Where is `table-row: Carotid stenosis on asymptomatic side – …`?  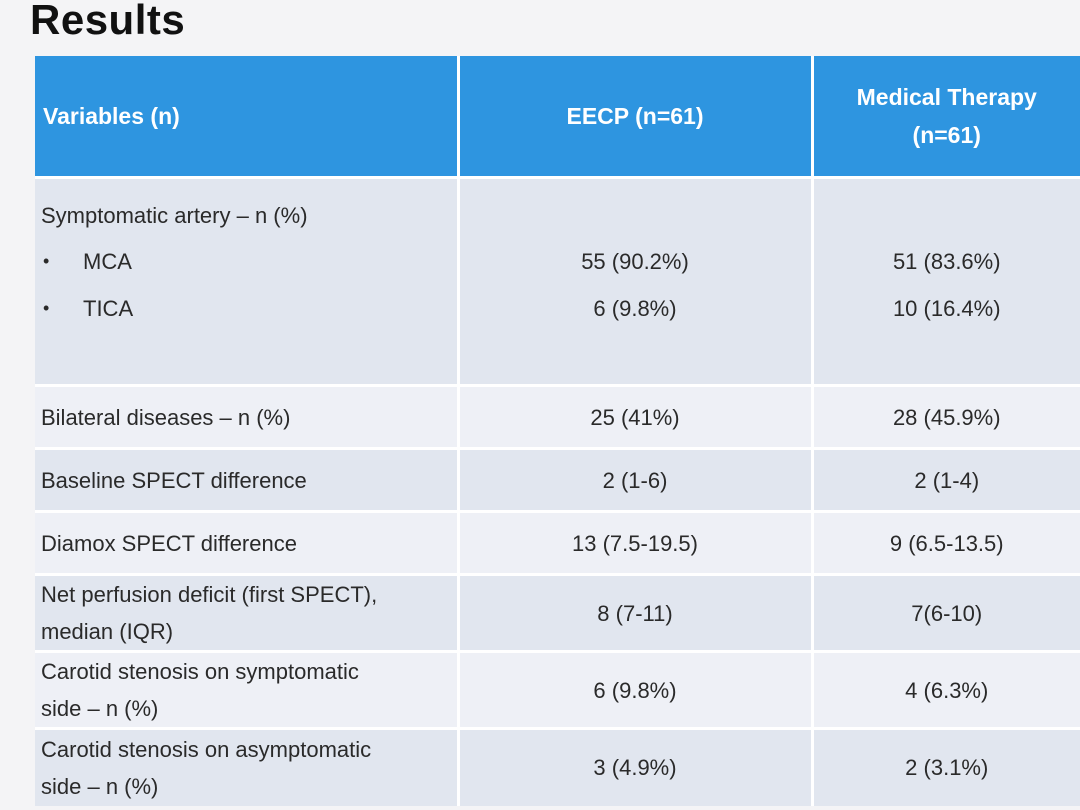 table-row: Carotid stenosis on asymptomatic side – … is located at coordinates (557, 766).